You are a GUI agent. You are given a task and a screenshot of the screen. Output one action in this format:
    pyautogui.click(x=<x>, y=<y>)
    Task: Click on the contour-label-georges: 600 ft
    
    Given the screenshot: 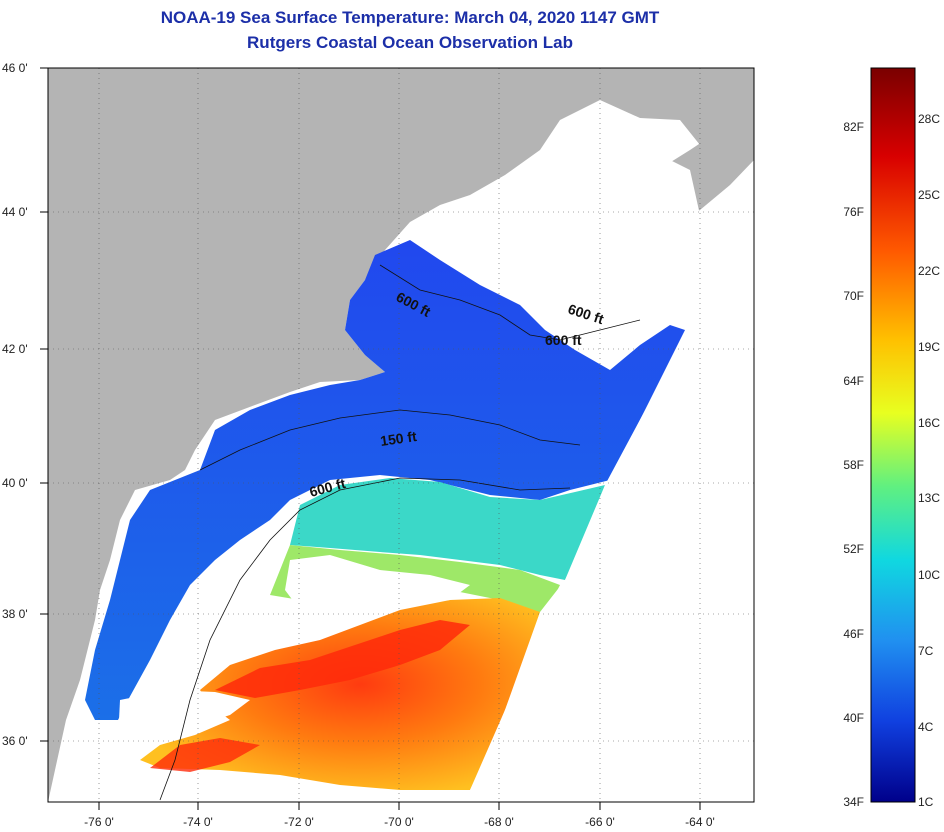 What is the action you would take?
    pyautogui.click(x=563, y=340)
    